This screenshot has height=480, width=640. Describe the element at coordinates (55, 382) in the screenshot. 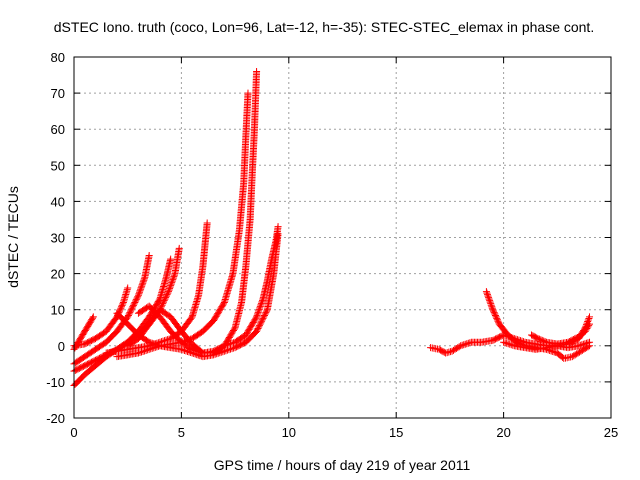

I see `y-tick-label: -10` at that location.